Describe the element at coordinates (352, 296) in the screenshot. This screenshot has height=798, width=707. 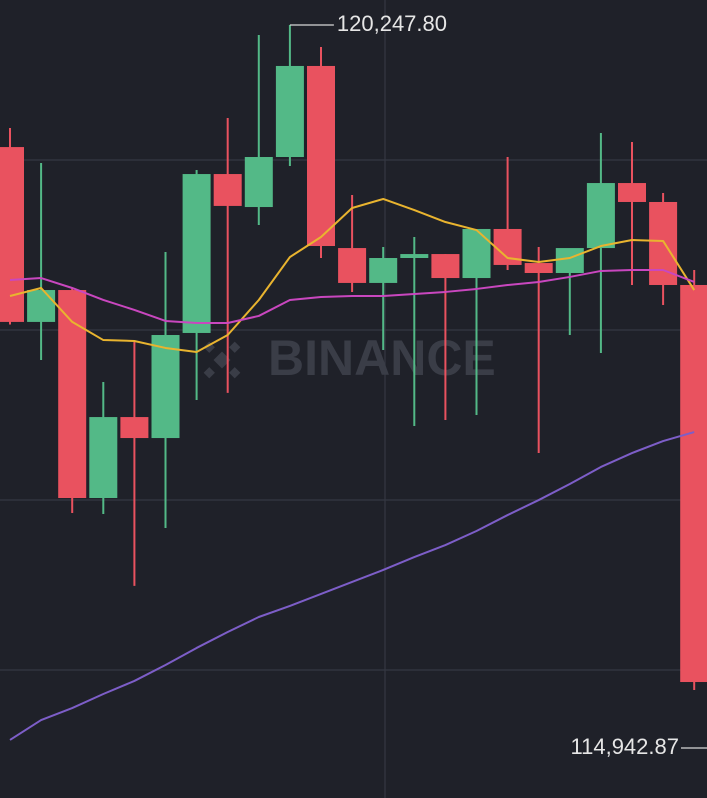
I see `moving-average-line` at that location.